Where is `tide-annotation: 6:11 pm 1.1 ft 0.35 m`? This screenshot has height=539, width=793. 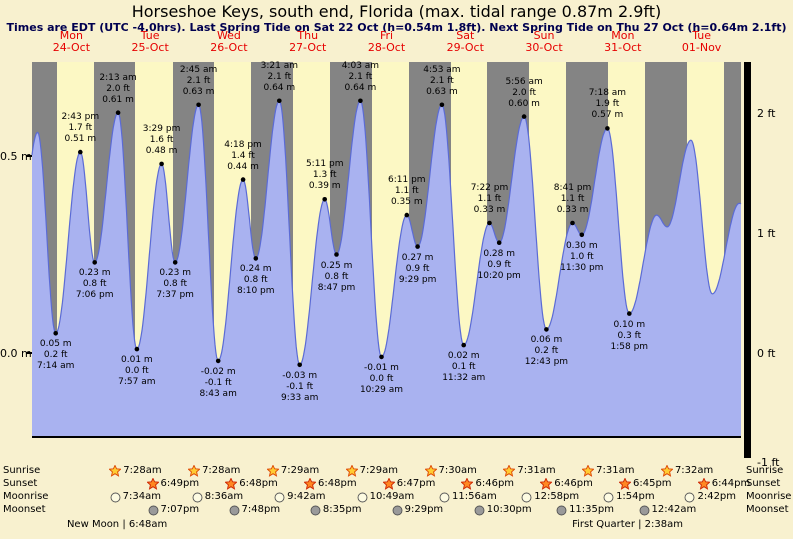 tide-annotation: 6:11 pm 1.1 ft 0.35 m is located at coordinates (407, 191).